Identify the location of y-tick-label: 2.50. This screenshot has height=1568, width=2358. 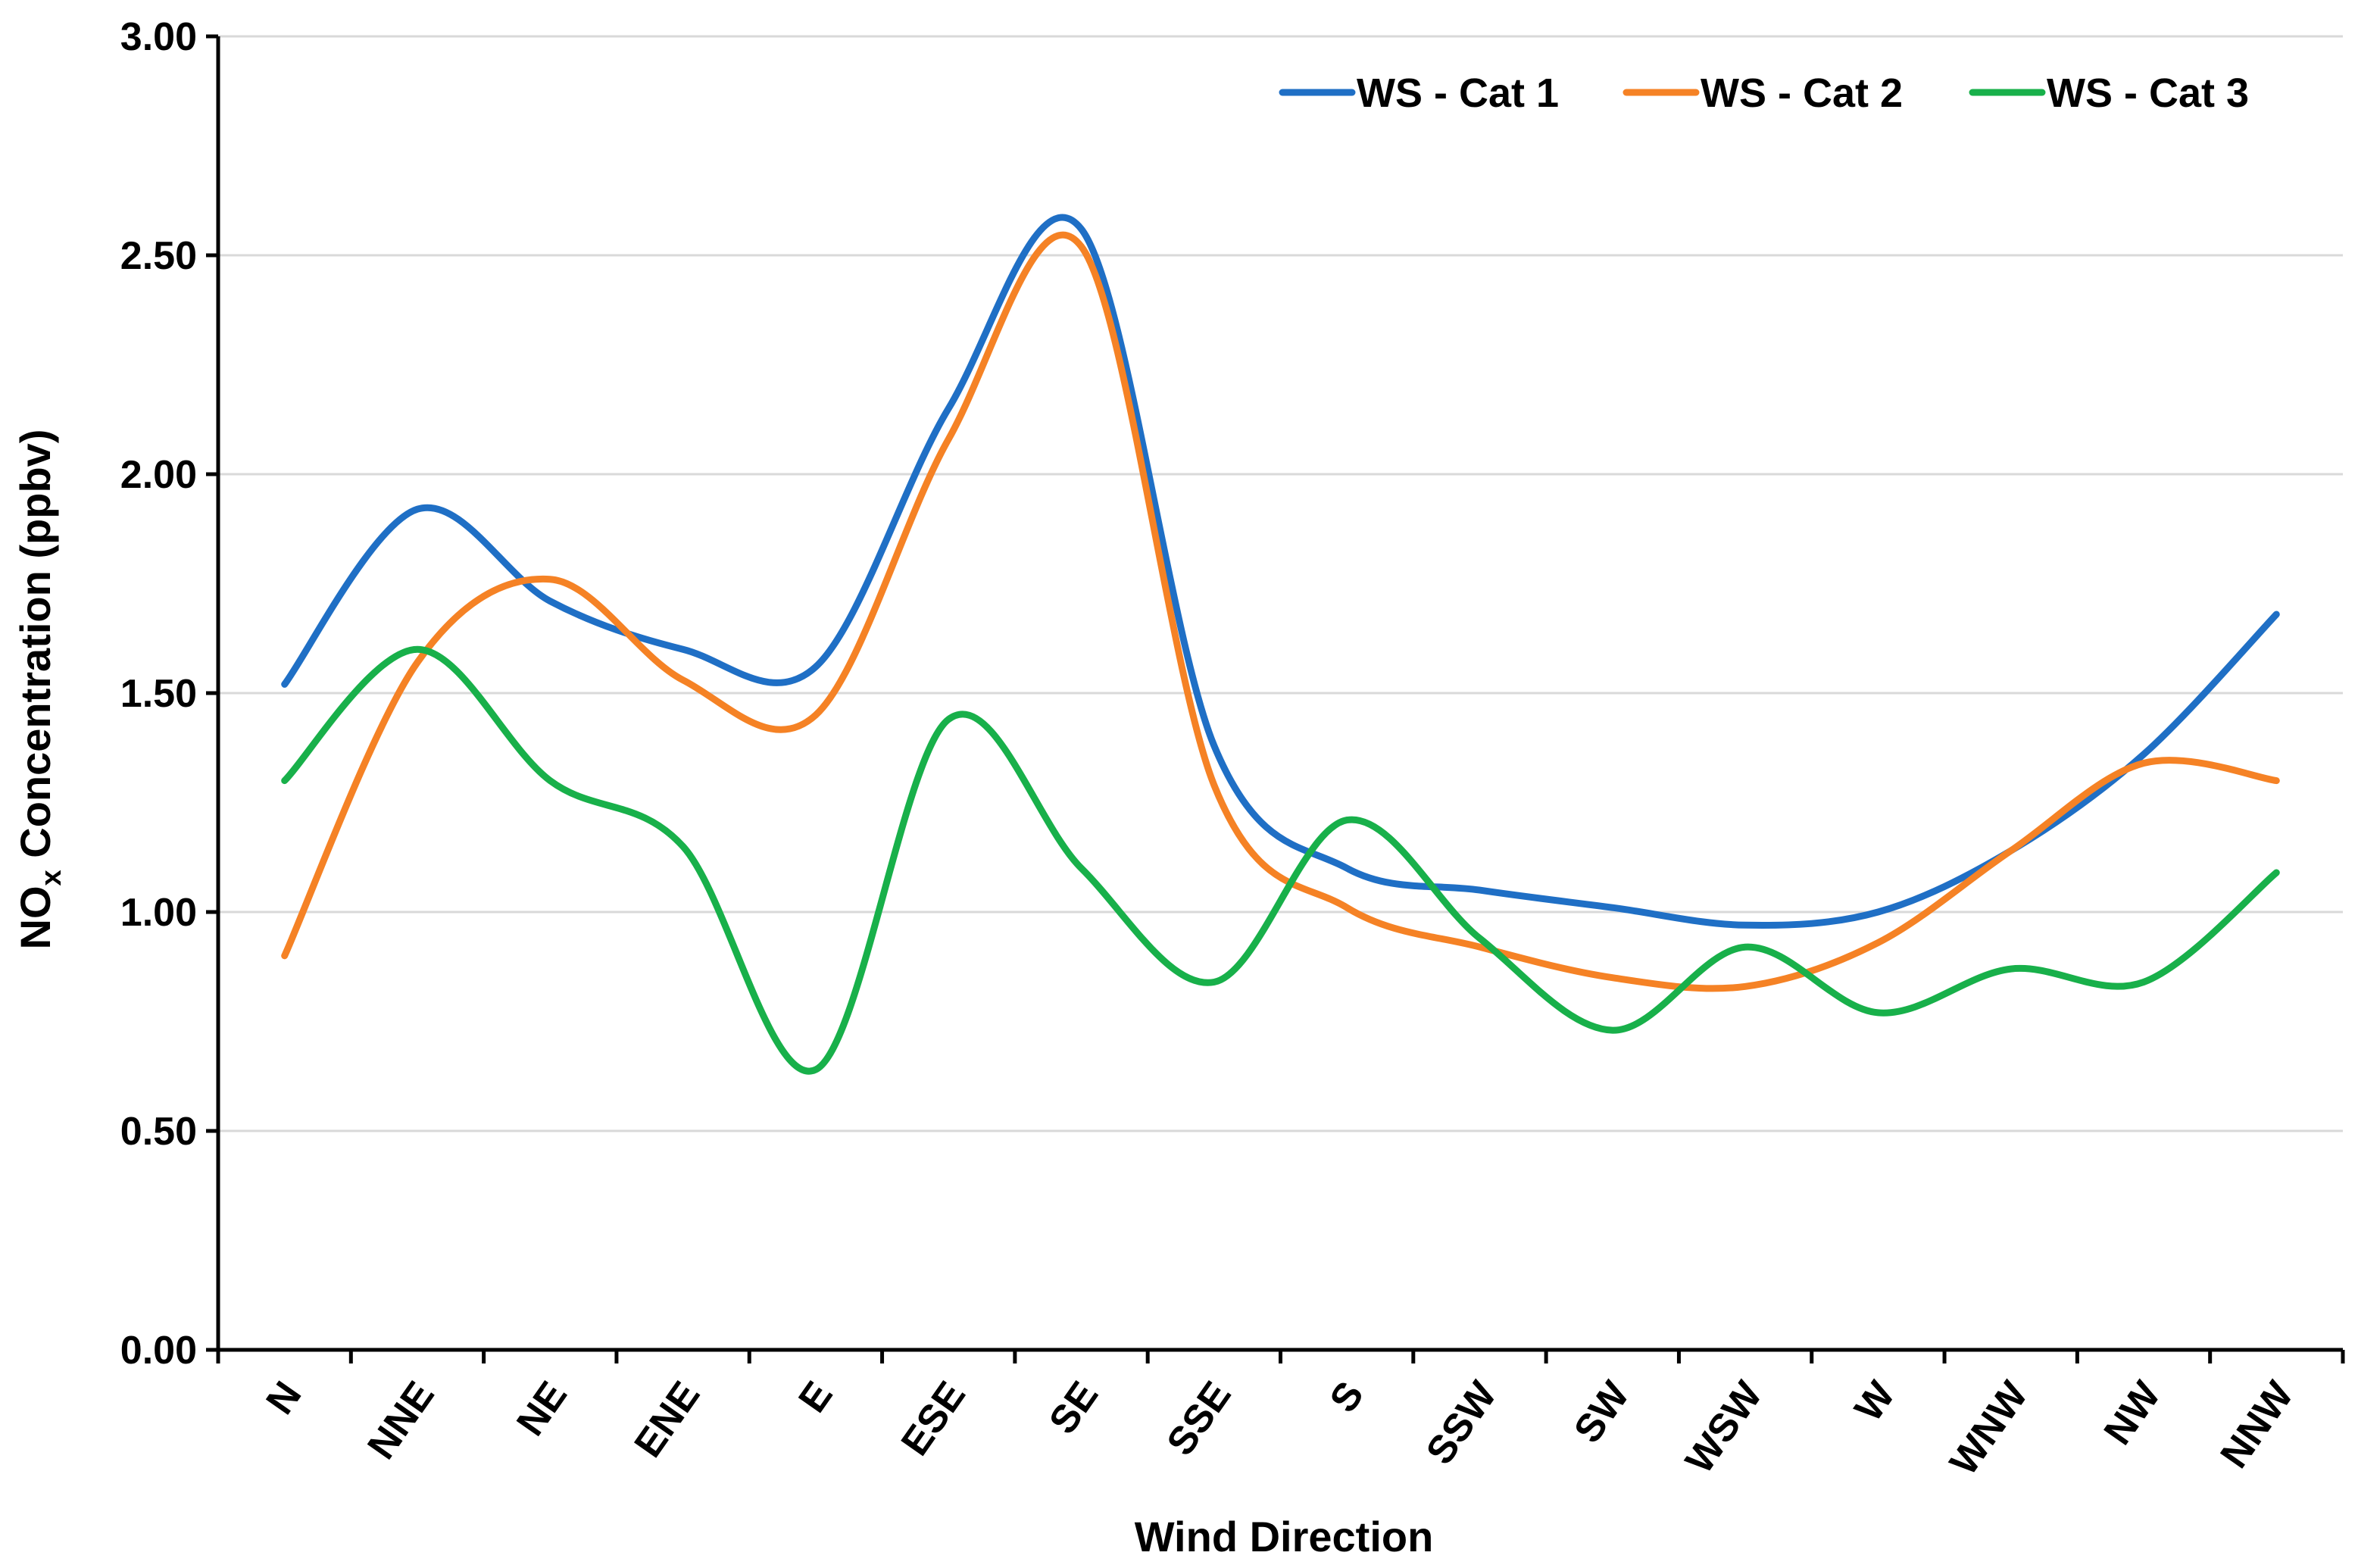
(158, 256).